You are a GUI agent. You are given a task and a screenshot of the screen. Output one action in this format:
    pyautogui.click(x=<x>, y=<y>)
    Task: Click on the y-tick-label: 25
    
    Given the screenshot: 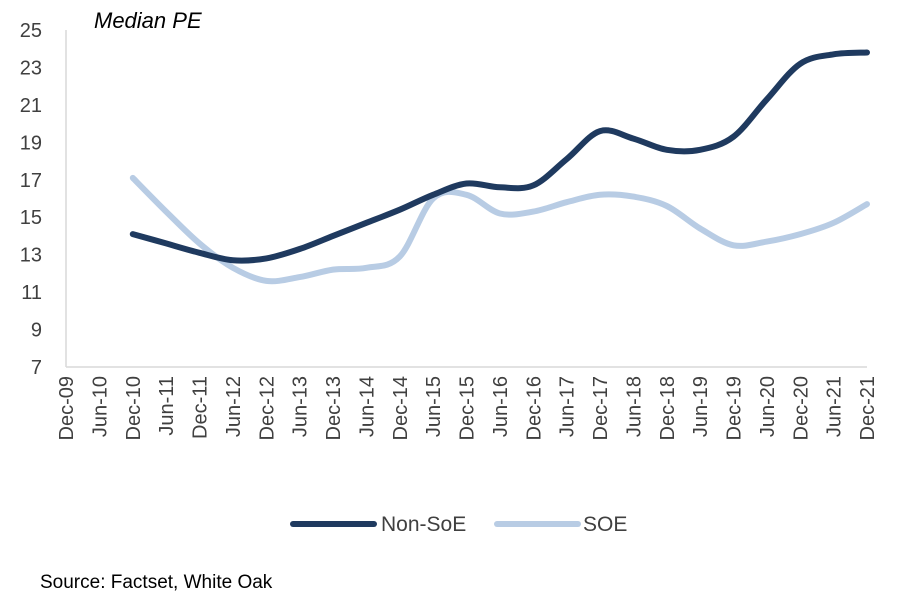 What is the action you would take?
    pyautogui.click(x=31, y=31)
    